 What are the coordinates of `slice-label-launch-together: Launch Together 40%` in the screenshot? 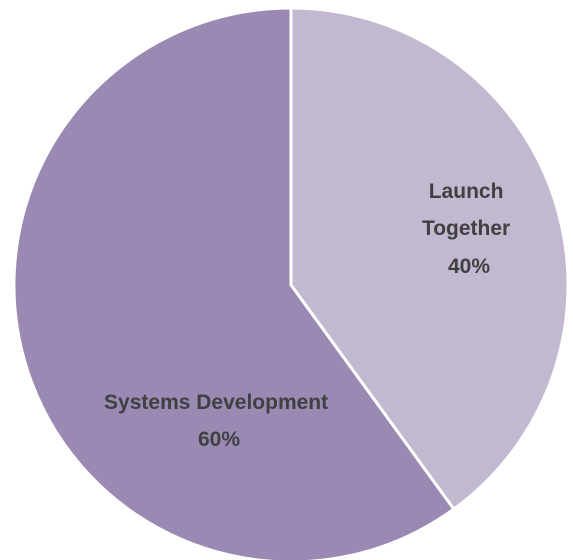 It's located at (469, 229).